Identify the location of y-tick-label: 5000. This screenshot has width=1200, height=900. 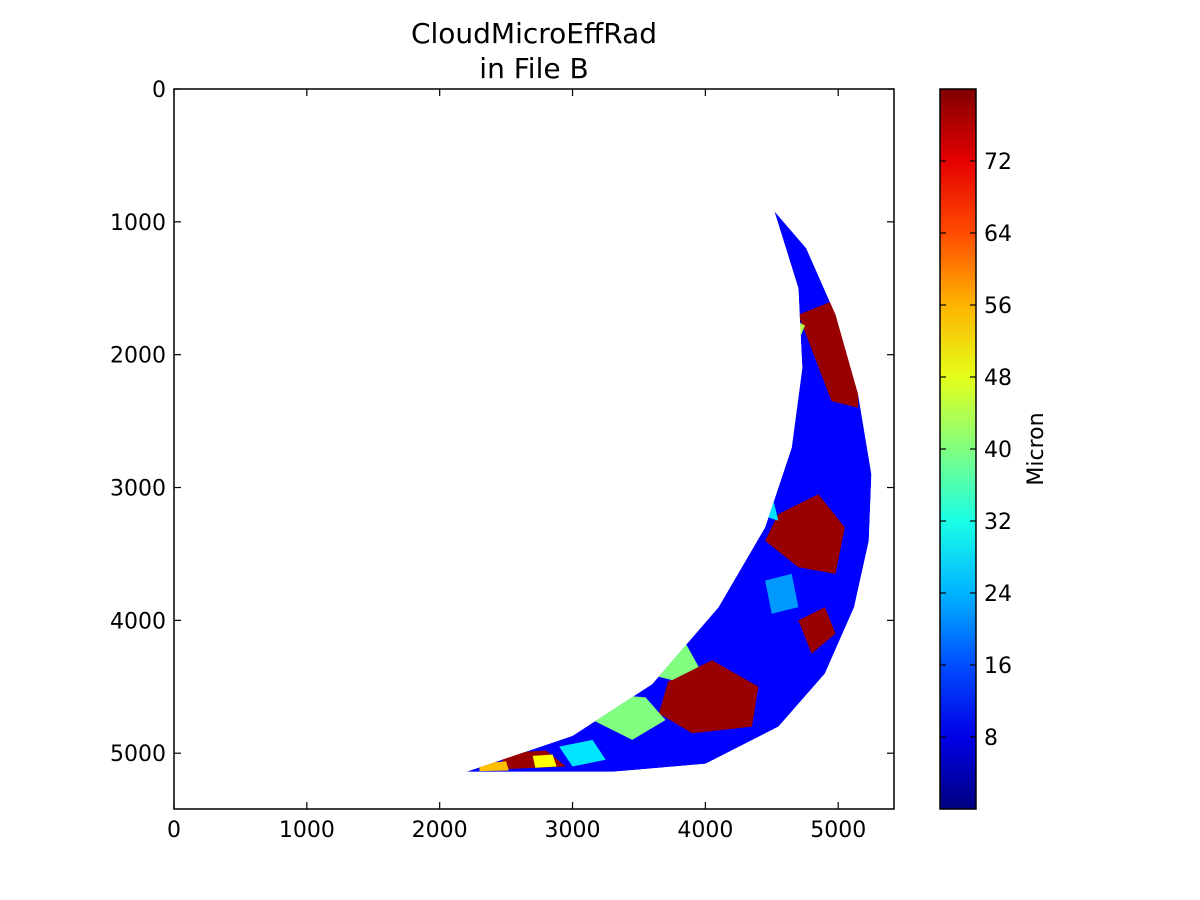
(138, 754).